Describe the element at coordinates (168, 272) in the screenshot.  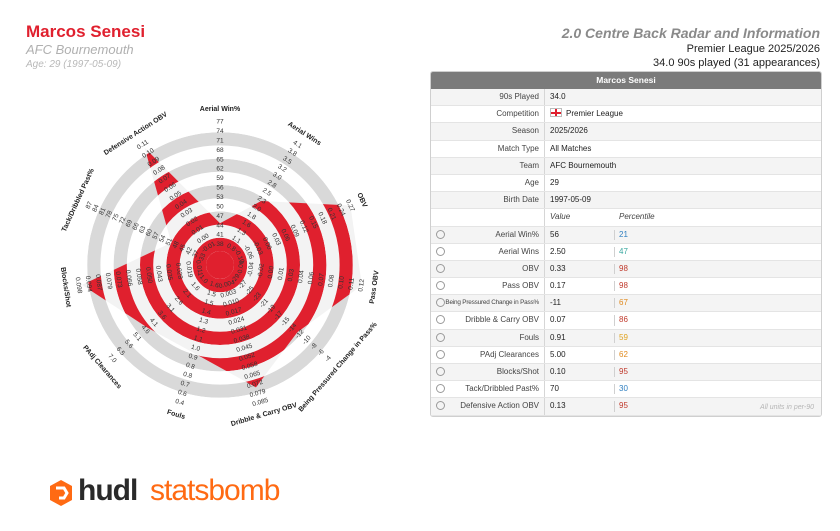
I see `radar-tick-label: 0.035` at that location.